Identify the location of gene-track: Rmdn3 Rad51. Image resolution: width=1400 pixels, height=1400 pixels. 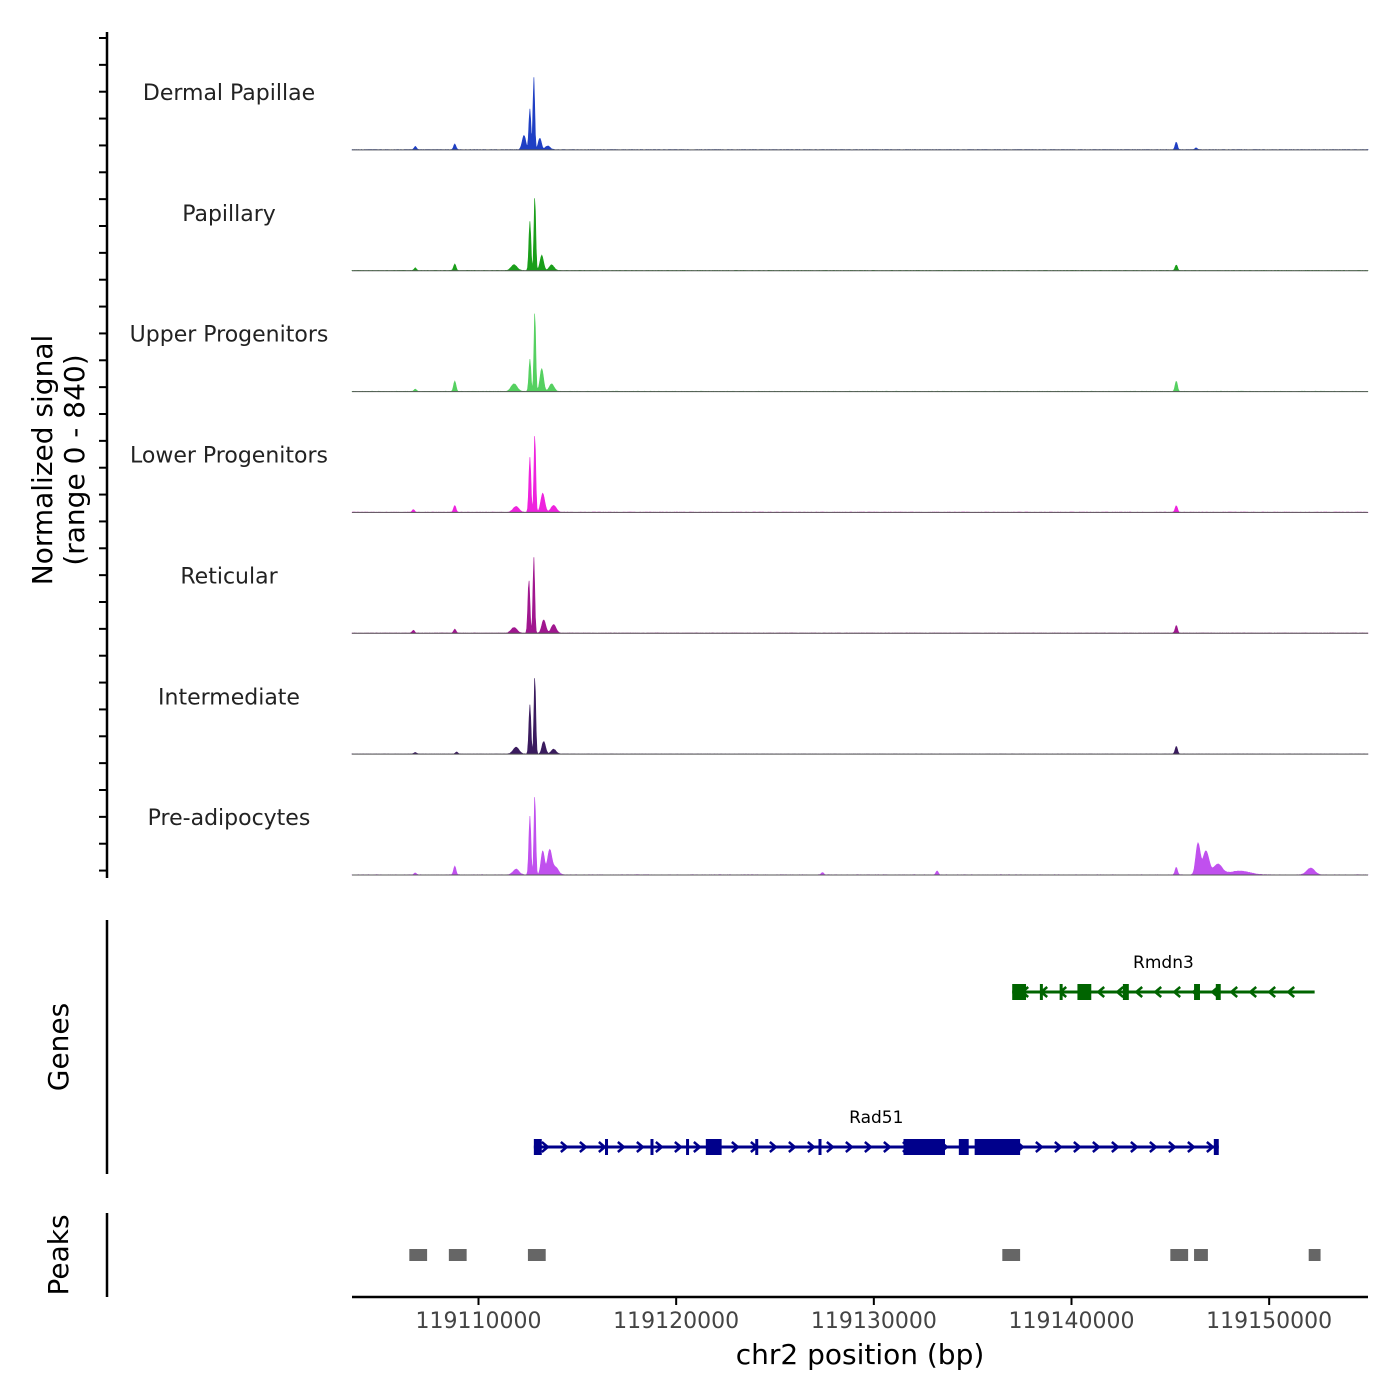
(924, 1054).